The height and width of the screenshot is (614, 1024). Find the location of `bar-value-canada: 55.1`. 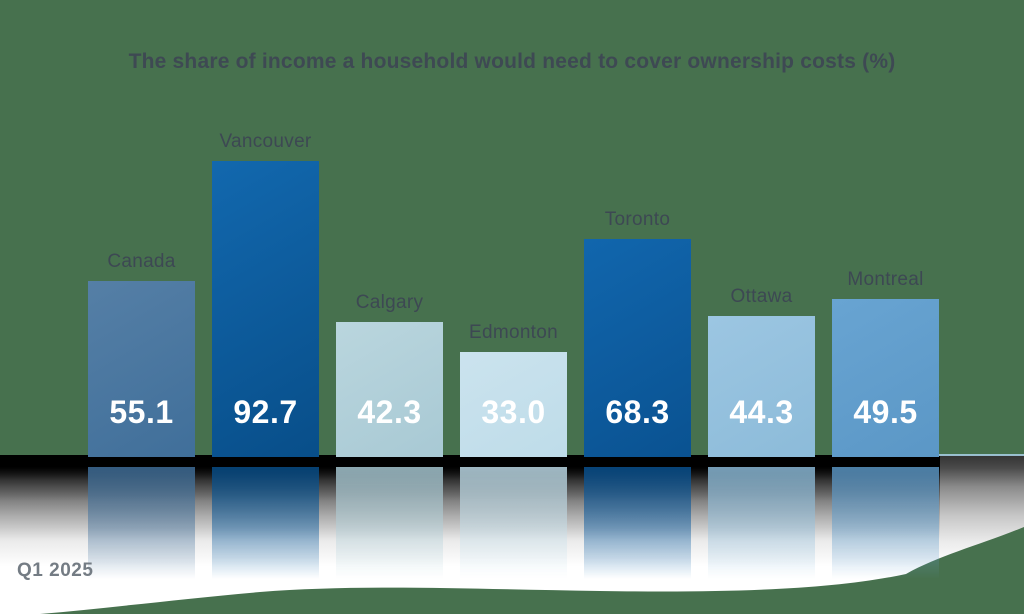

bar-value-canada: 55.1 is located at coordinates (141, 412).